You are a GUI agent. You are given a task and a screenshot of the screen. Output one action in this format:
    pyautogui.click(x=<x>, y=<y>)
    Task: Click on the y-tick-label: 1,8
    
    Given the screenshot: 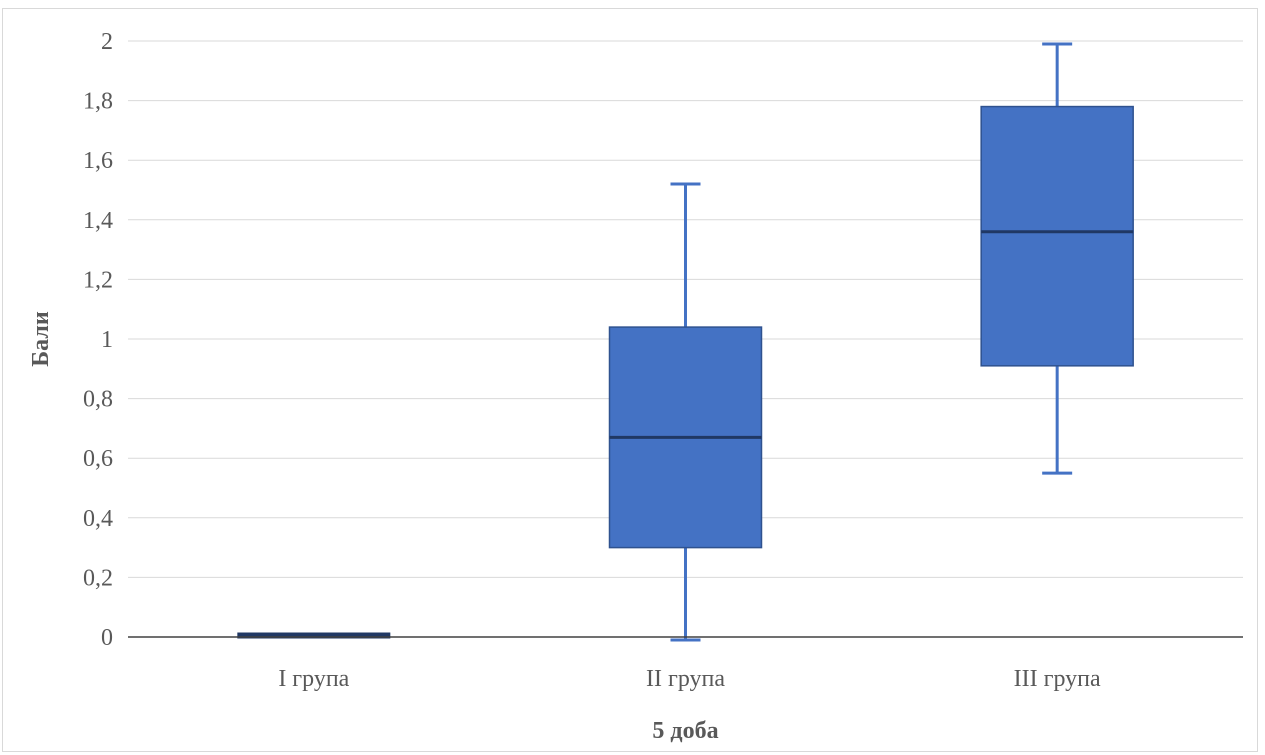 What is the action you would take?
    pyautogui.click(x=98, y=102)
    